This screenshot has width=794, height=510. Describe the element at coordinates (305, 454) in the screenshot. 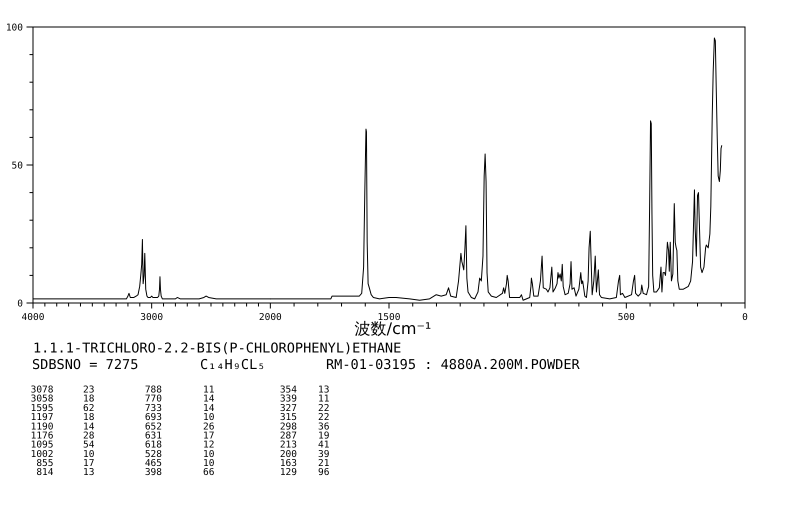

I see `text: 200 39` at that location.